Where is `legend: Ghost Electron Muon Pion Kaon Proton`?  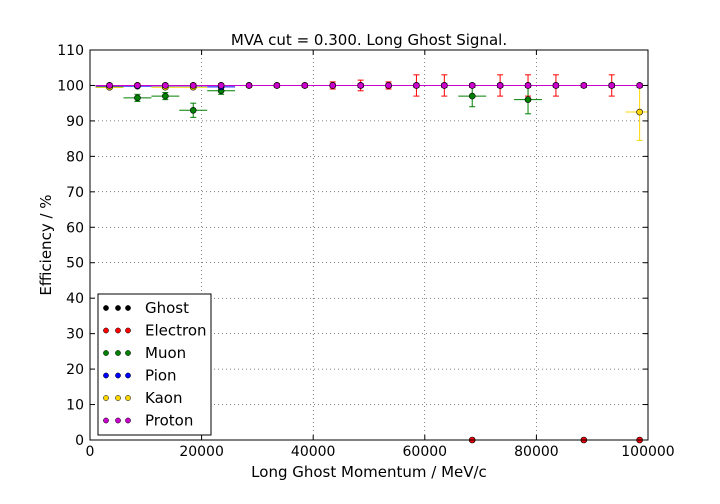
legend: Ghost Electron Muon Pion Kaon Proton is located at coordinates (154, 364).